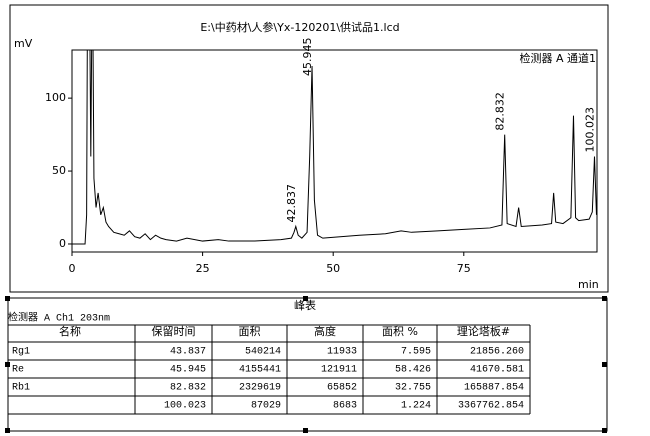  Describe the element at coordinates (70, 331) in the screenshot. I see `table-header: 名称` at that location.